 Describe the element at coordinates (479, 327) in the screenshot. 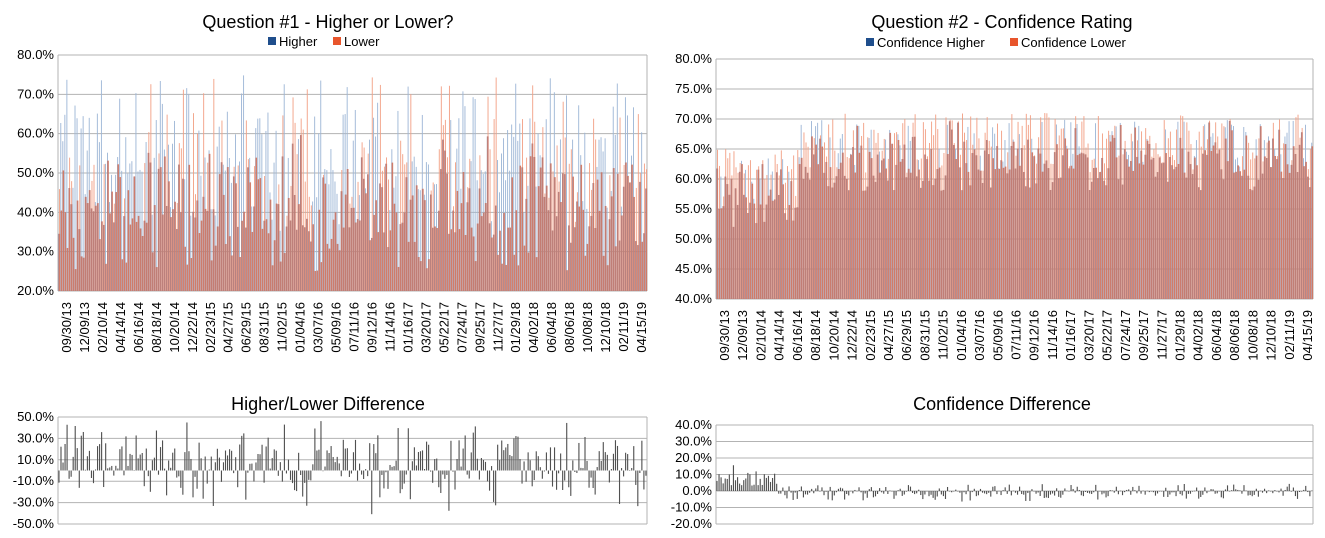

I see `q1-x-tick-label: 09/25/17` at that location.